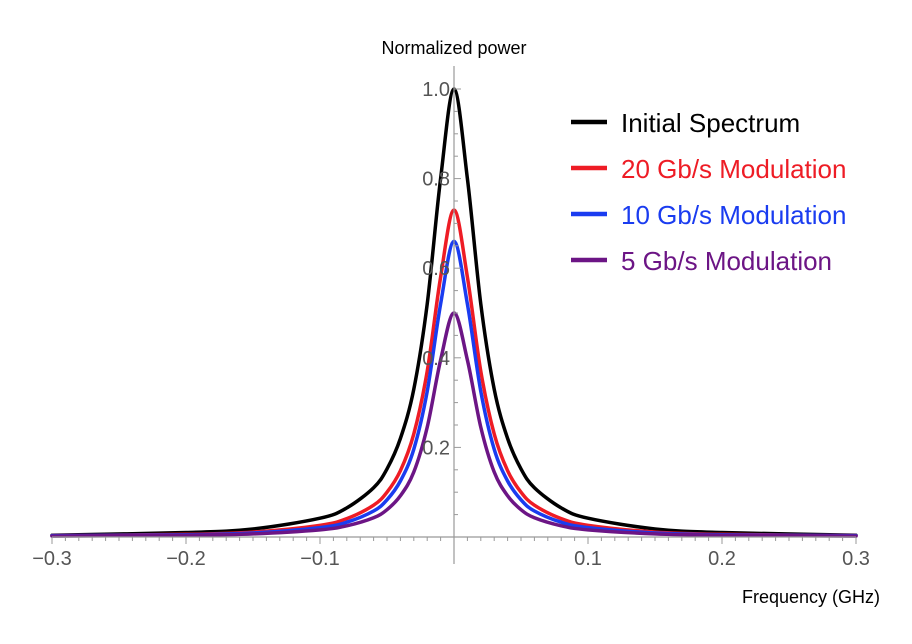 This screenshot has width=912, height=644. Describe the element at coordinates (436, 448) in the screenshot. I see `y-tick-label: 0.2` at that location.